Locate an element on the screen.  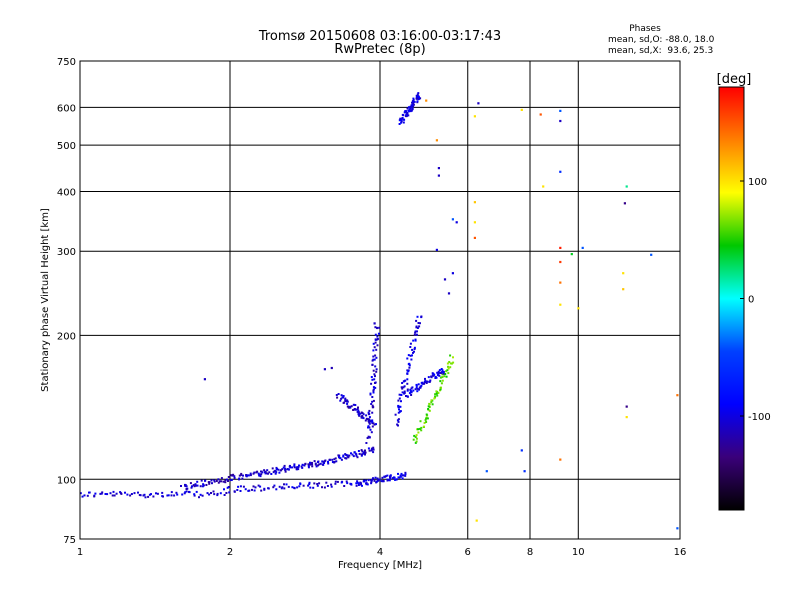
y-tick-label: 300 is located at coordinates (66, 252).